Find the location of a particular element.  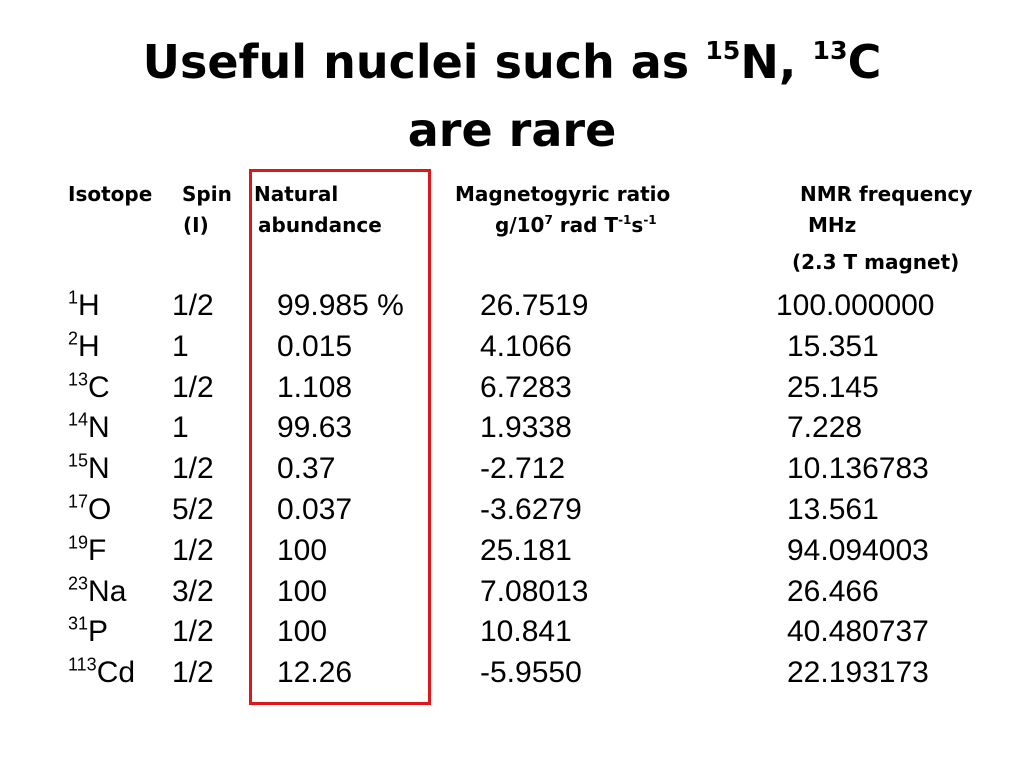

cell-frequency: 26.466 is located at coordinates (833, 591).